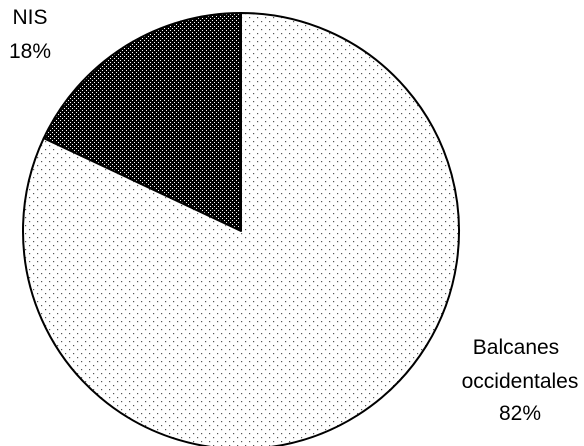 This screenshot has height=446, width=584. Describe the element at coordinates (520, 413) in the screenshot. I see `slice-label-balcanes-percent: 82%` at that location.